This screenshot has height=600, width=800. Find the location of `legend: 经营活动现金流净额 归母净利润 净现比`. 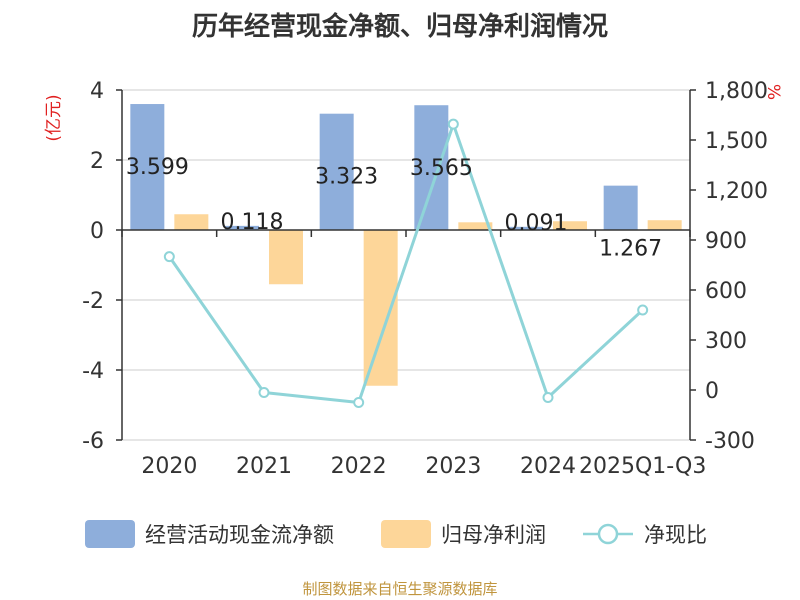

legend: 经营活动现金流净额 归母净利润 净现比 is located at coordinates (400, 536).